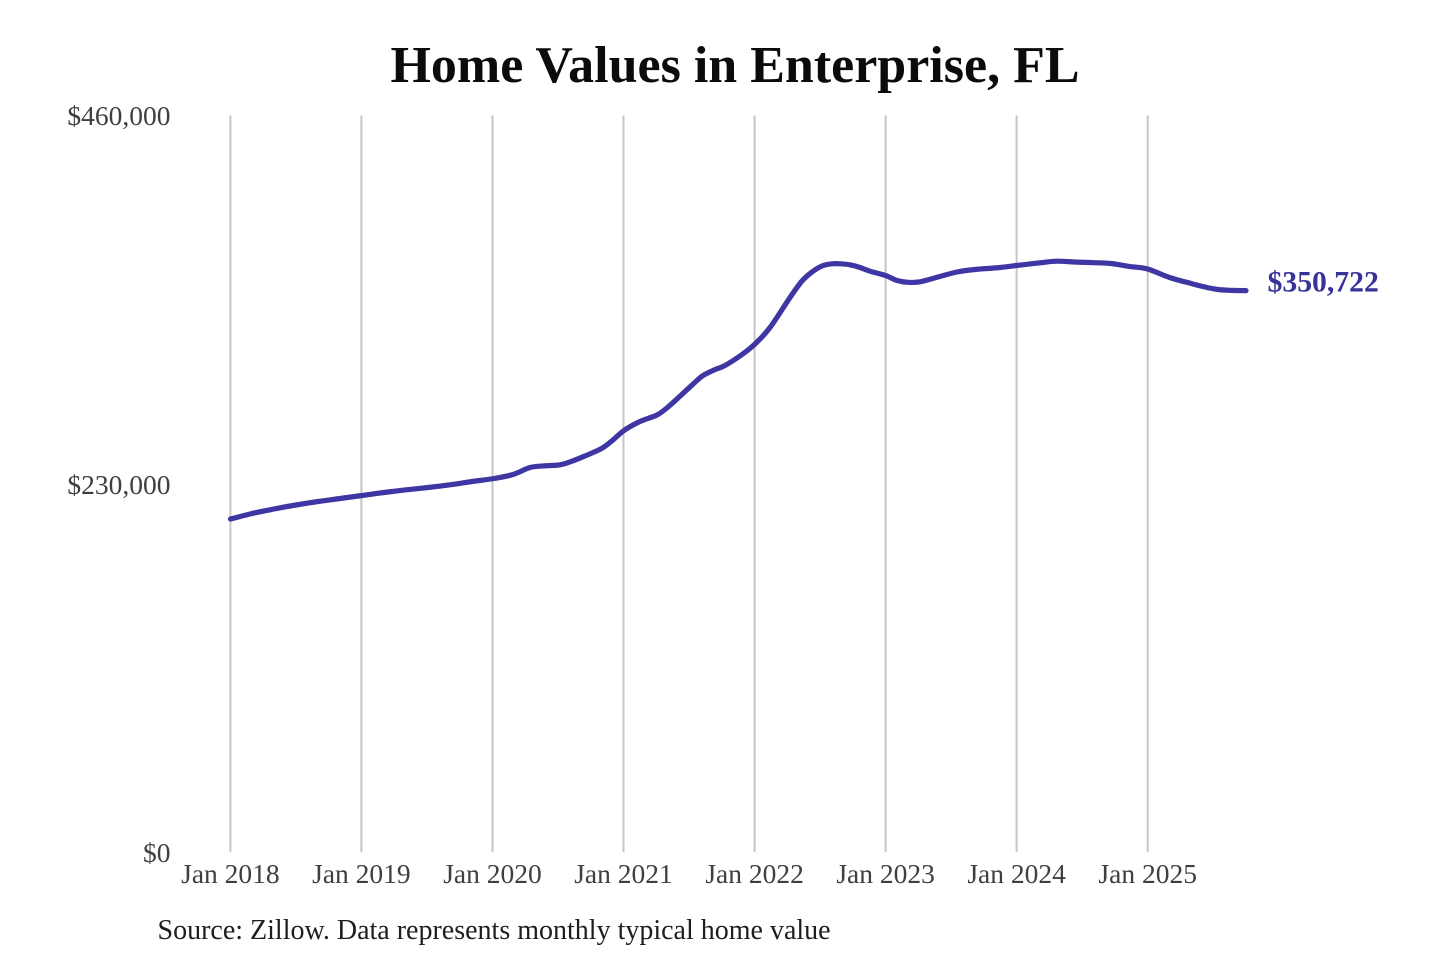  I want to click on svg-text: $350,722, so click(1323, 283).